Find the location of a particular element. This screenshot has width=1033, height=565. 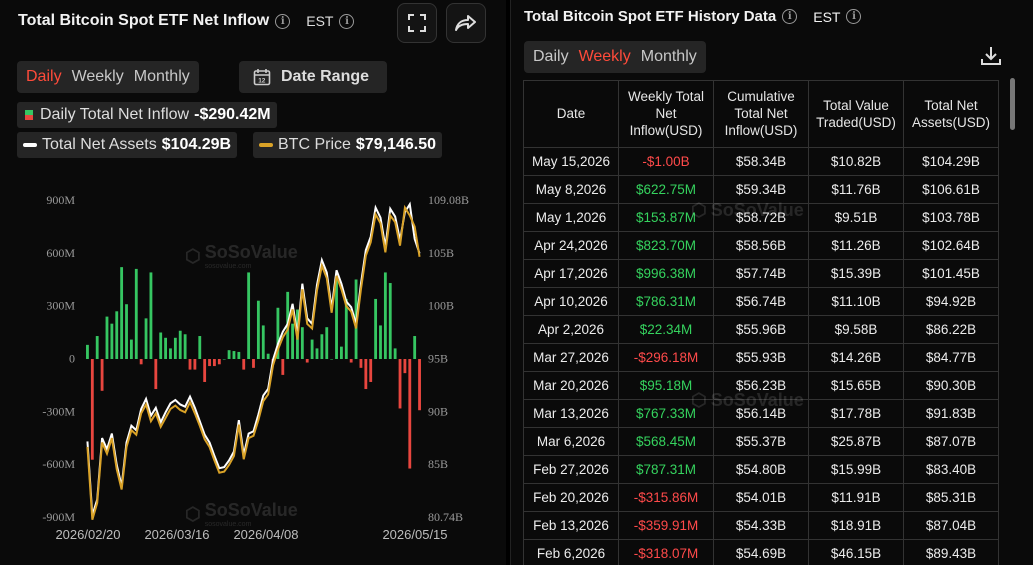

cell-traded: $11.76B is located at coordinates (856, 189).